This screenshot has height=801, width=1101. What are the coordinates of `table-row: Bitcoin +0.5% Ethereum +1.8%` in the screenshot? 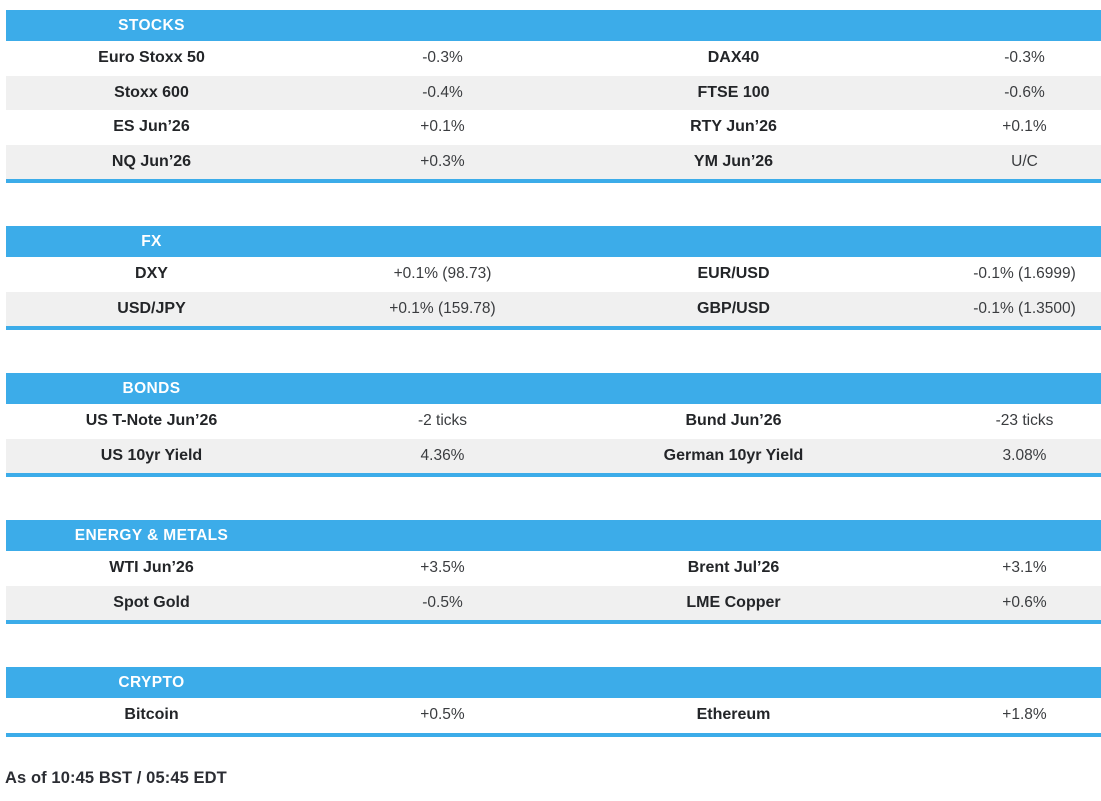 It's located at (553, 715).